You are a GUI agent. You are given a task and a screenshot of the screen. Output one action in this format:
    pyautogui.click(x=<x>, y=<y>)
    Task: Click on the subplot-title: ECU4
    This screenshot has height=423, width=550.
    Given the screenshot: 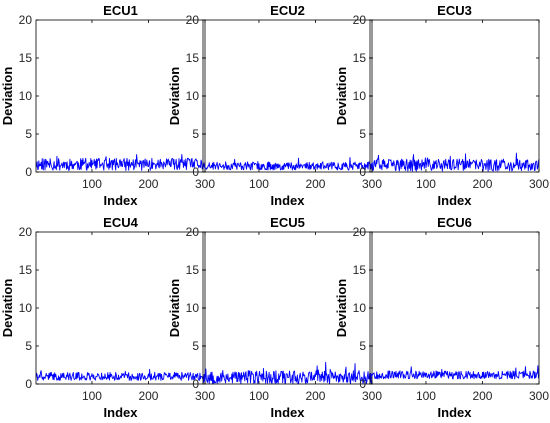 What is the action you would take?
    pyautogui.click(x=120, y=222)
    